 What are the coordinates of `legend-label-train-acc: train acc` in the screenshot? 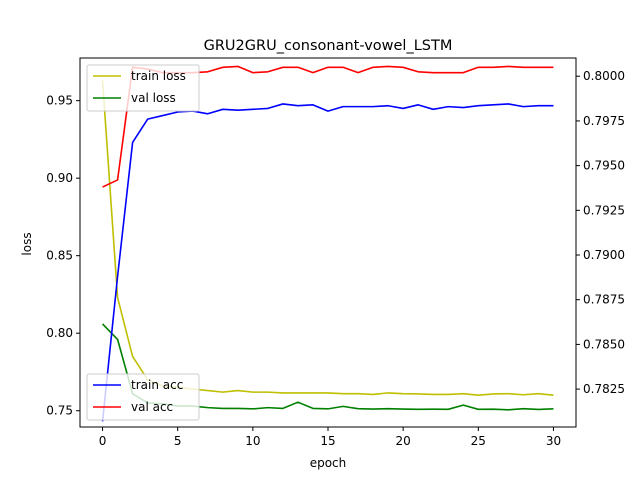 It's located at (157, 385).